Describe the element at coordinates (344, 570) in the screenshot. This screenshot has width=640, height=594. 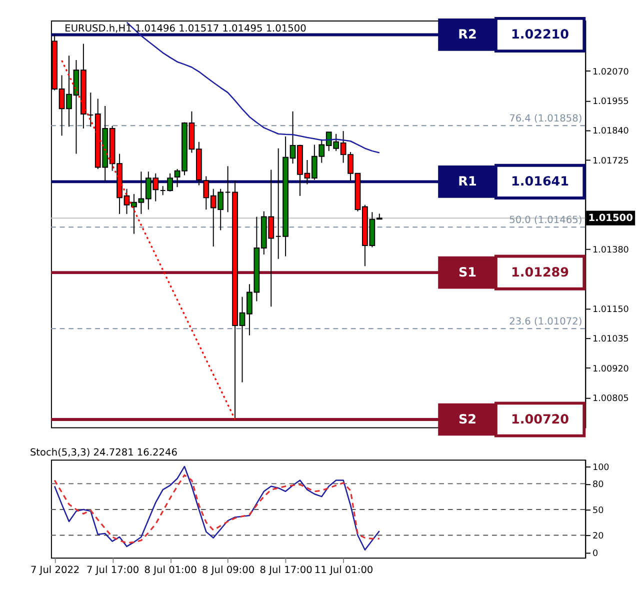
I see `x-tick-label: 11 Jul 01:00` at that location.